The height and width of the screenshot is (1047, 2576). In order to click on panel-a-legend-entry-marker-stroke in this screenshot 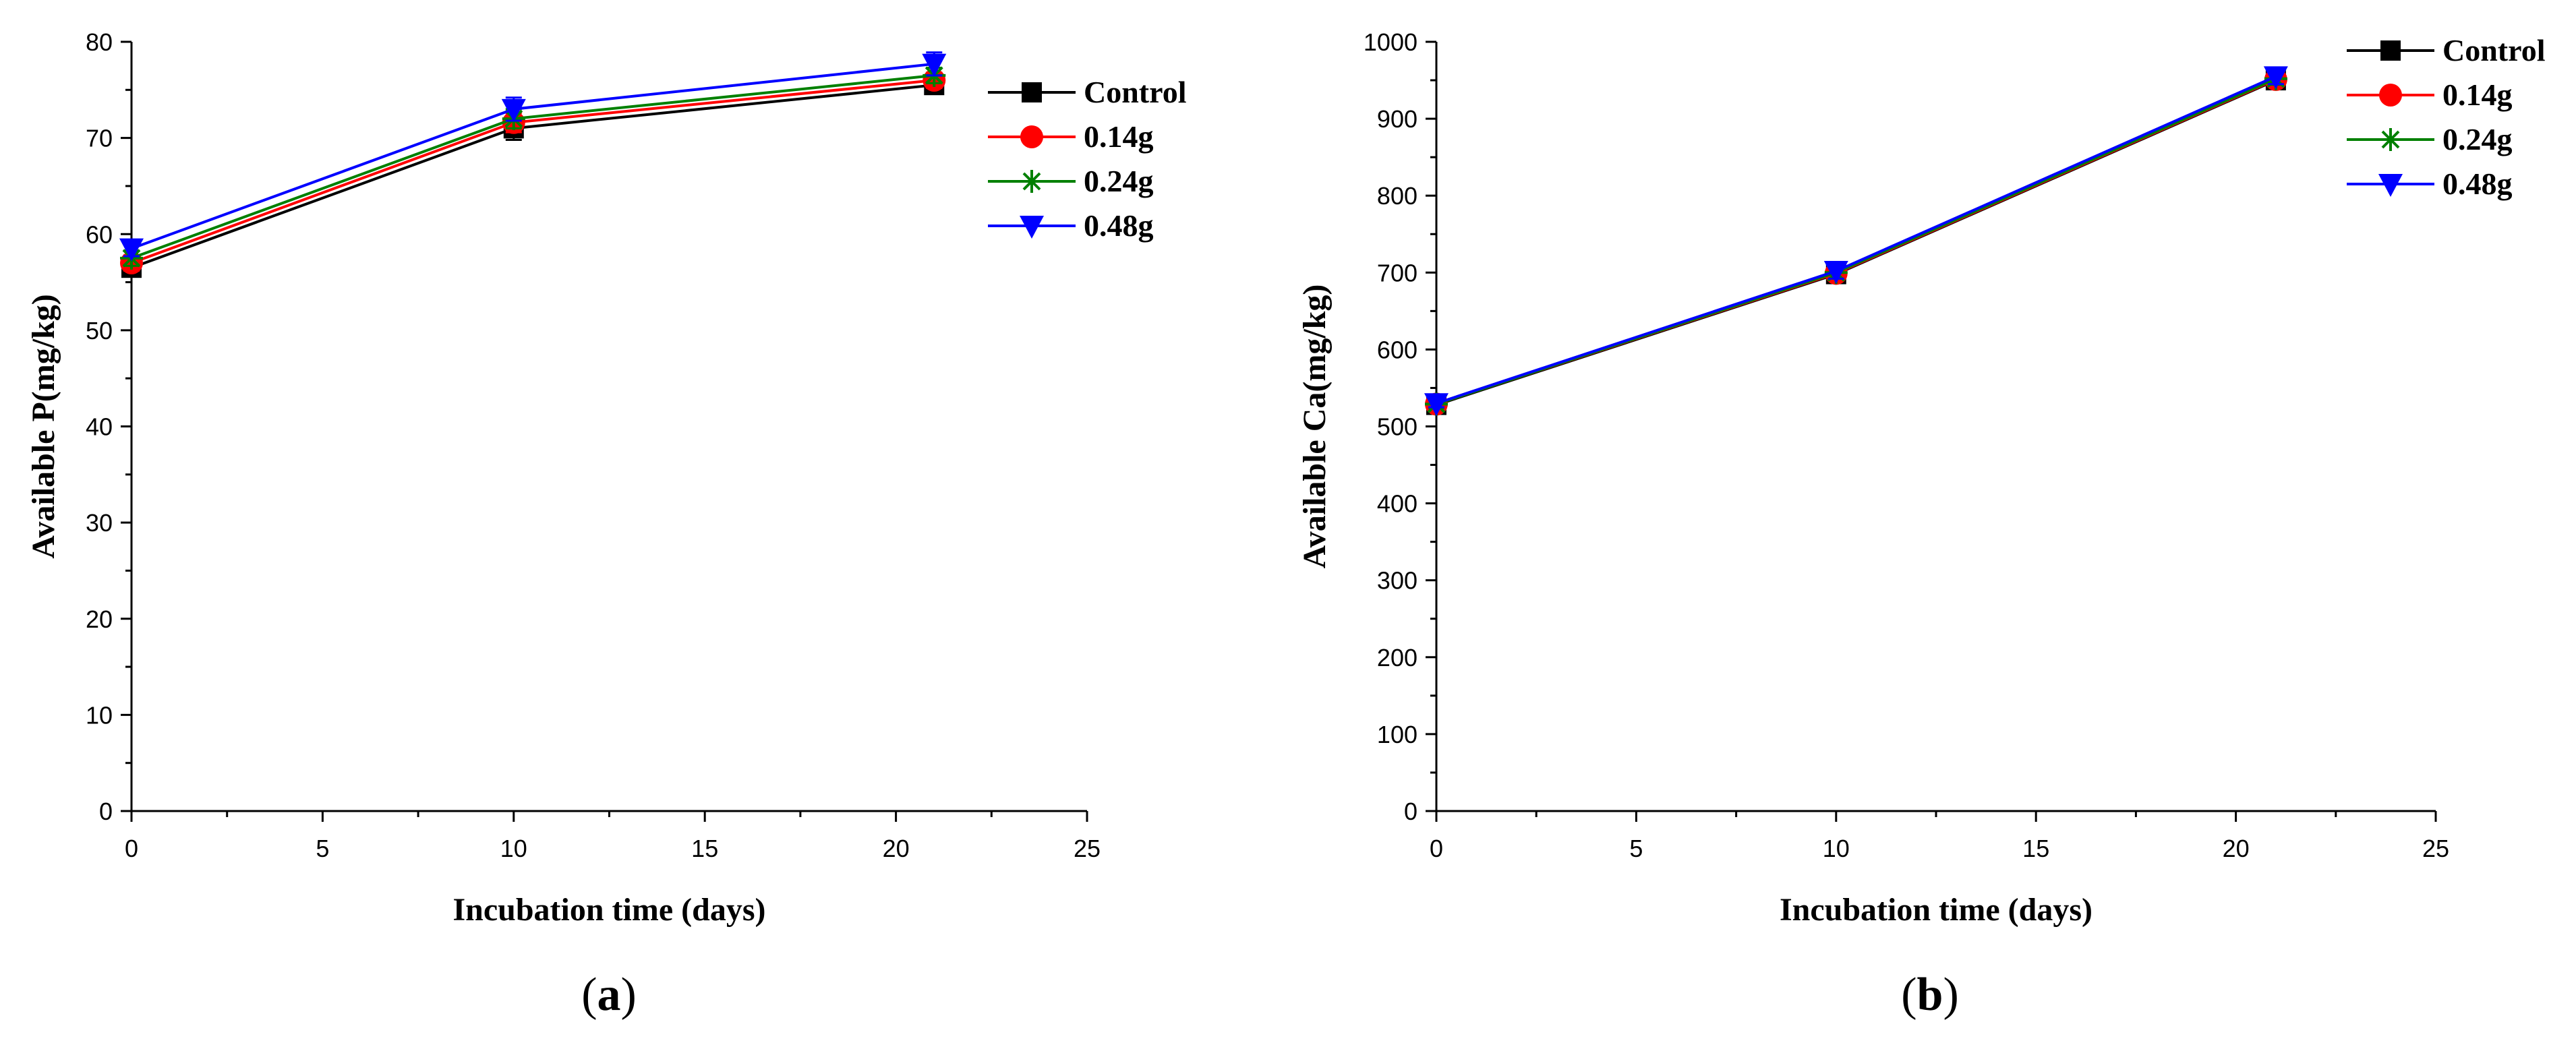, I will do `click(1031, 182)`.